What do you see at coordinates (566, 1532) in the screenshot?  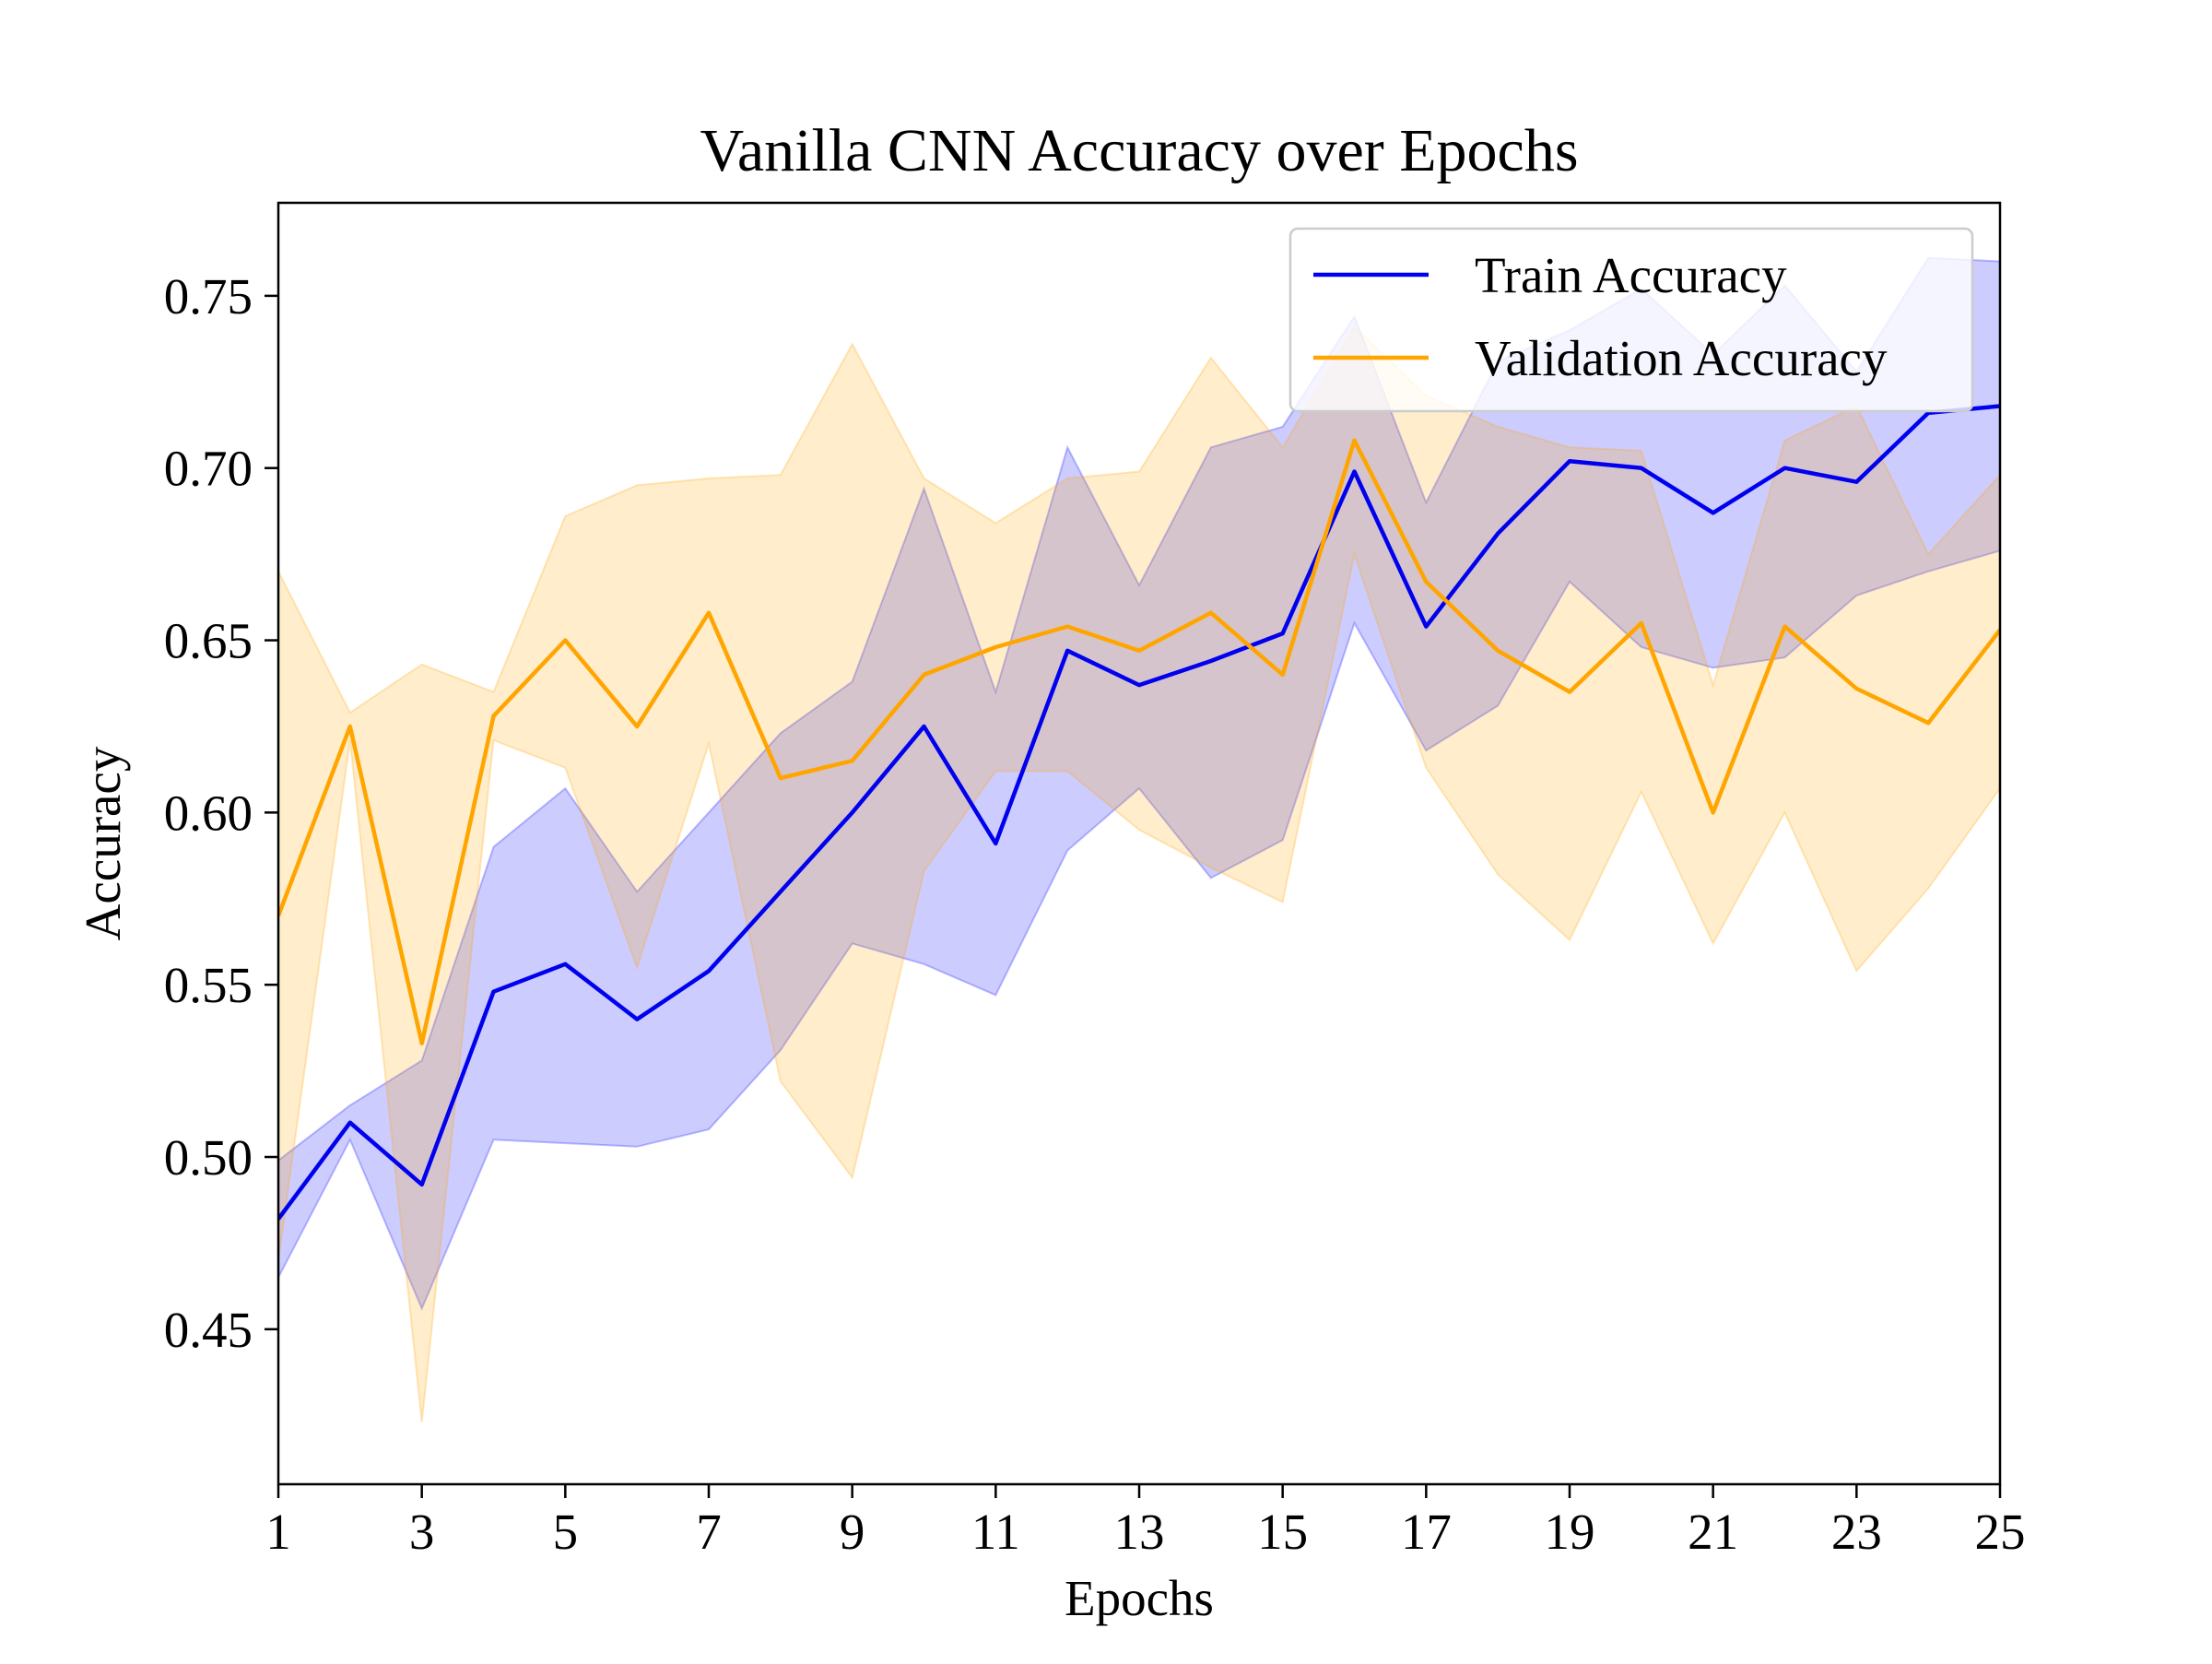 I see `x-tick-label: 5` at bounding box center [566, 1532].